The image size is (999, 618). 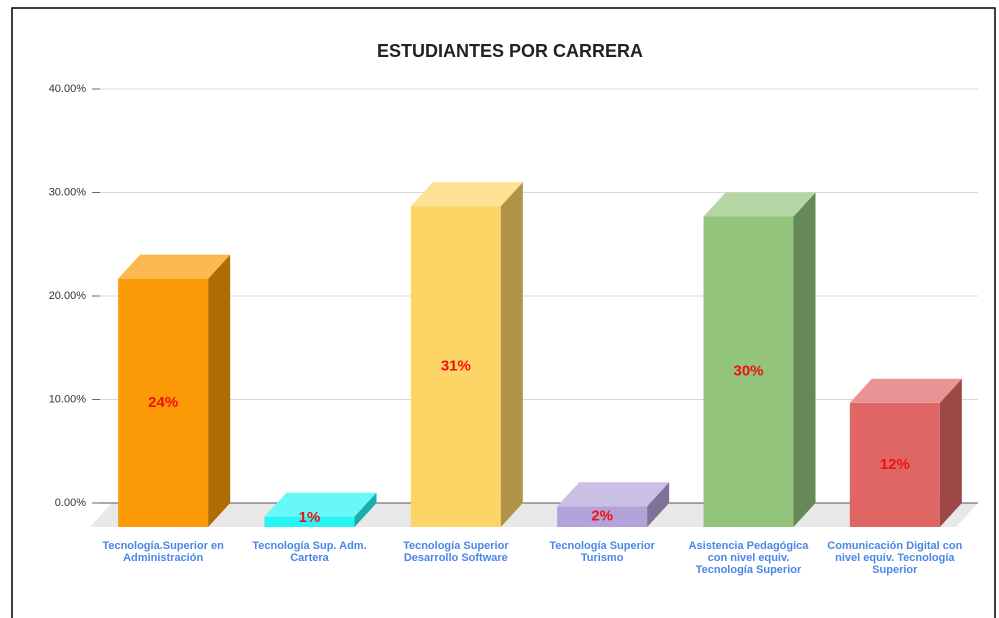 I want to click on data-label: 24%, so click(x=163, y=402).